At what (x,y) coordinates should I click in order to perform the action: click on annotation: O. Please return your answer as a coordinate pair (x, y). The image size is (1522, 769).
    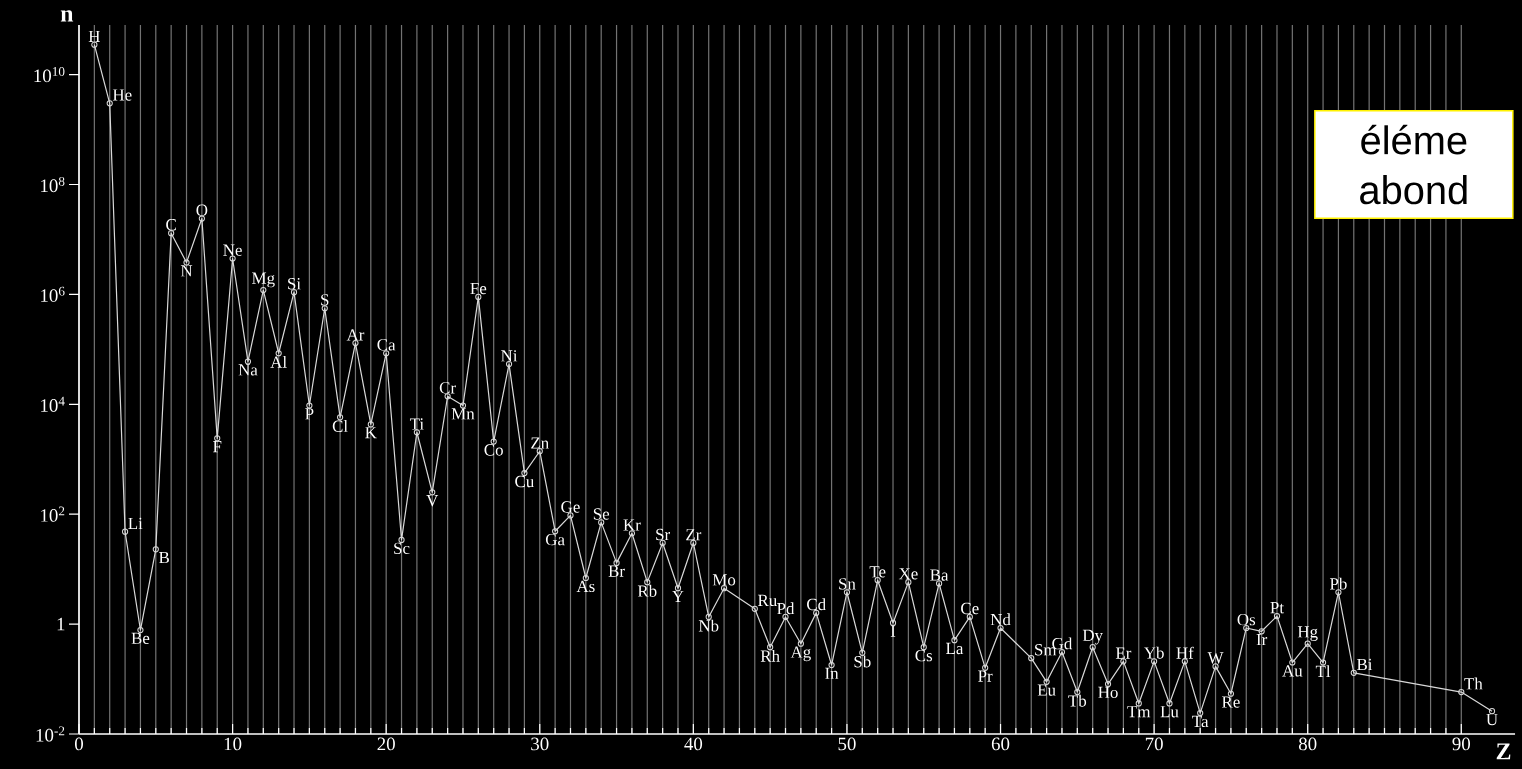
    Looking at the image, I should click on (202, 210).